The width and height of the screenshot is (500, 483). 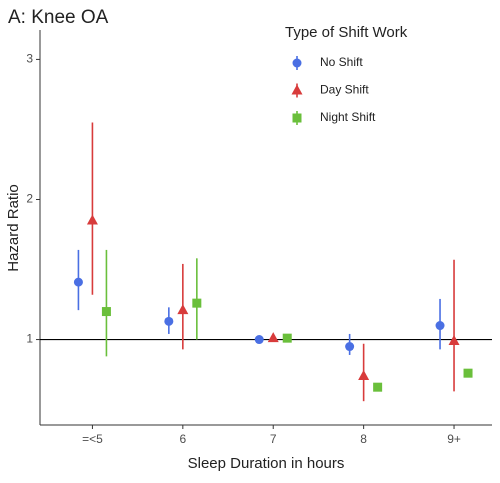 I want to click on y-tick-label: 2, so click(x=29, y=199).